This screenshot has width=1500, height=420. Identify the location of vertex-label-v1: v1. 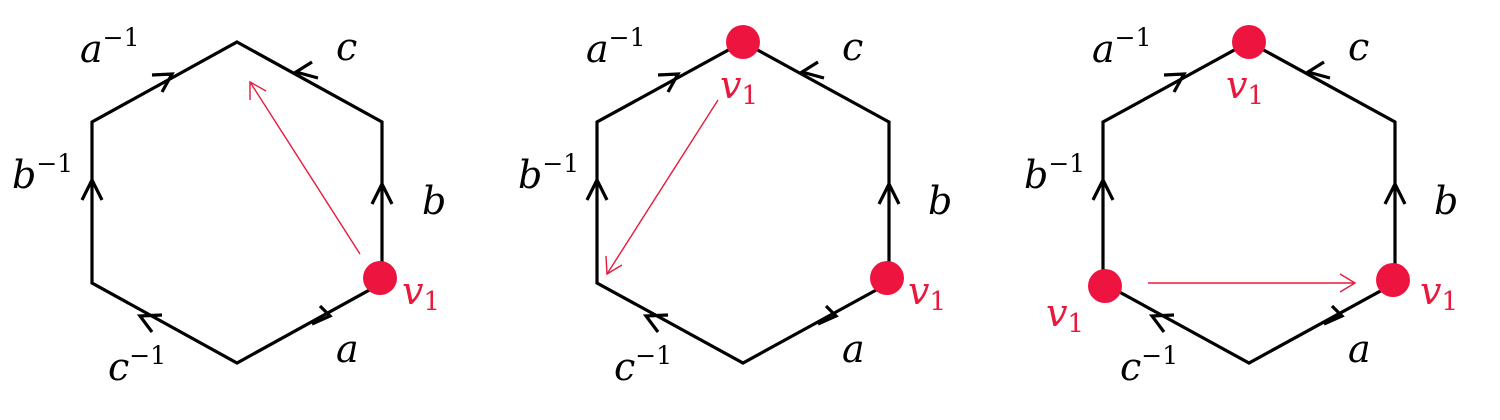
(421, 293).